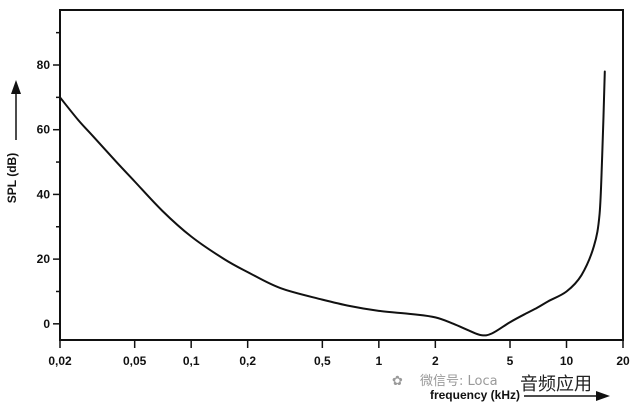 The height and width of the screenshot is (414, 640). I want to click on y-tick-label: 0, so click(46, 324).